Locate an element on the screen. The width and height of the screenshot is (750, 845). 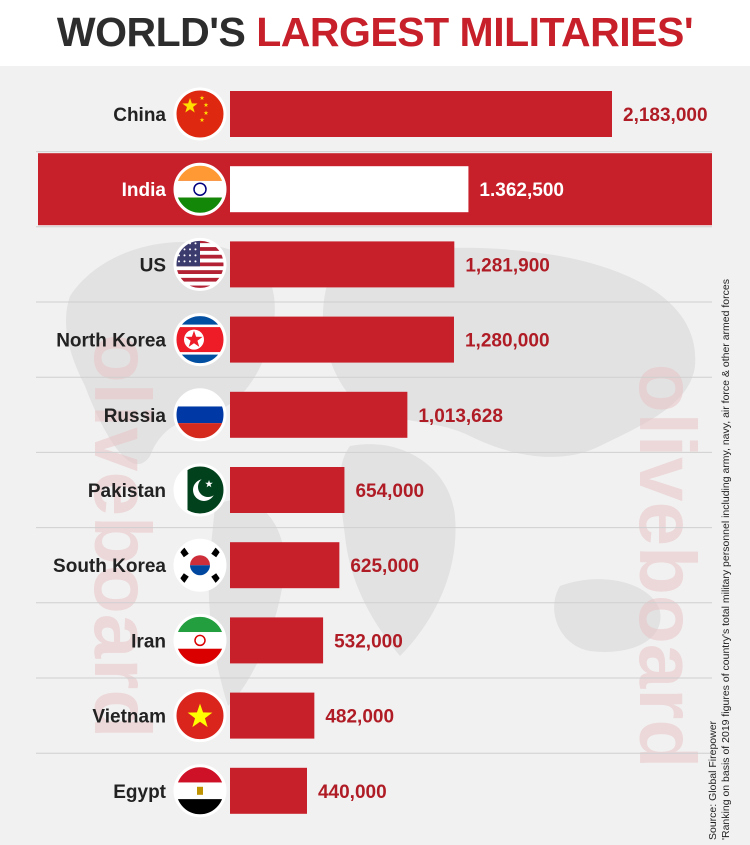
bar-row-south-korea: South Korea 625,000 is located at coordinates (374, 559).